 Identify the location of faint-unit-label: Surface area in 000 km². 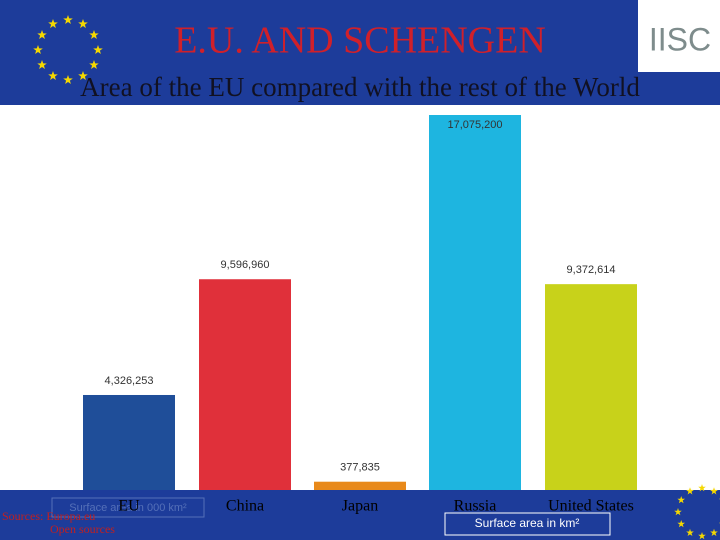
(128, 508).